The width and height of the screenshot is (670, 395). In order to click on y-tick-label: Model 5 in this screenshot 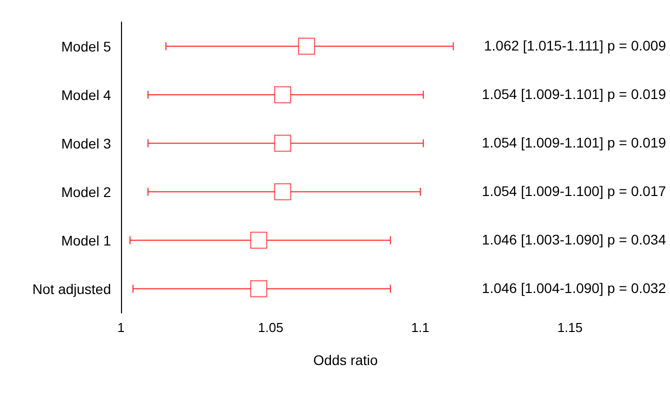, I will do `click(86, 46)`.